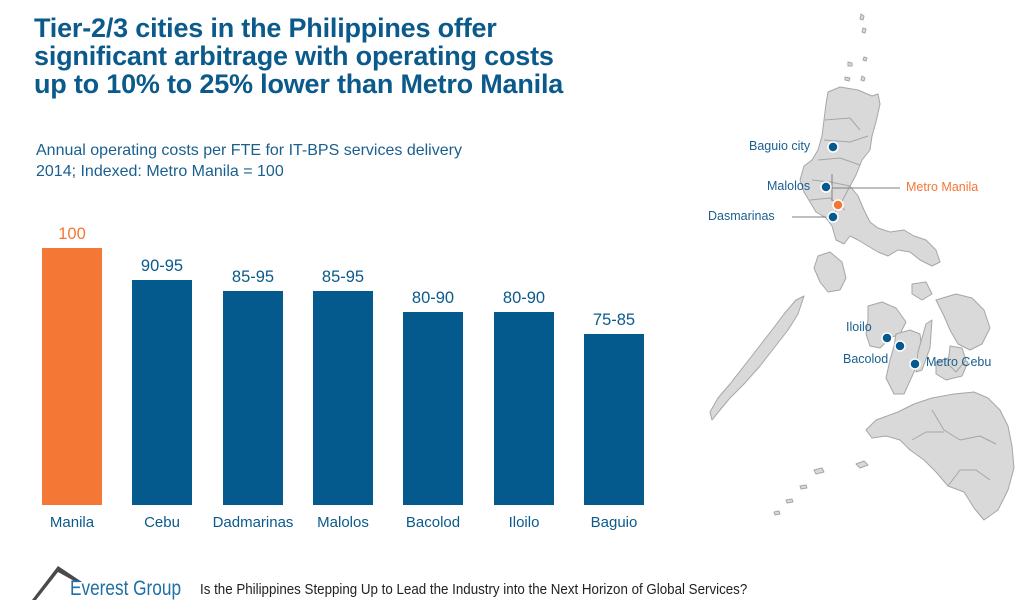 The image size is (1023, 613). Describe the element at coordinates (433, 408) in the screenshot. I see `bar-bacolod` at that location.